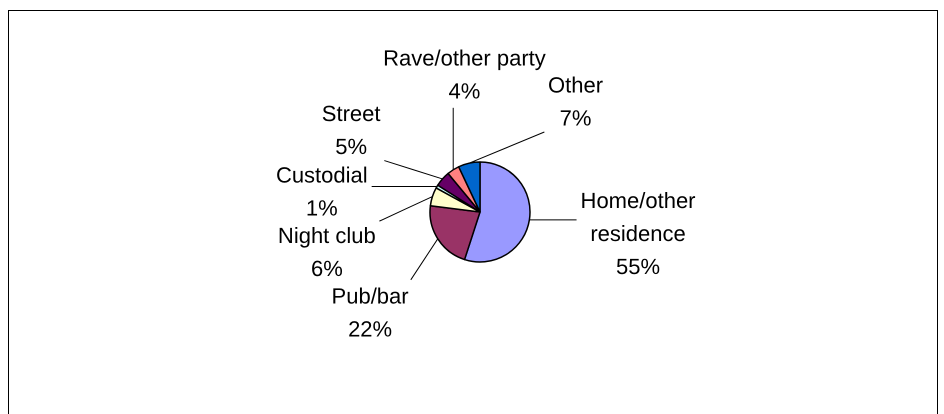 Image resolution: width=944 pixels, height=414 pixels. What do you see at coordinates (638, 267) in the screenshot?
I see `data-label: 55%` at bounding box center [638, 267].